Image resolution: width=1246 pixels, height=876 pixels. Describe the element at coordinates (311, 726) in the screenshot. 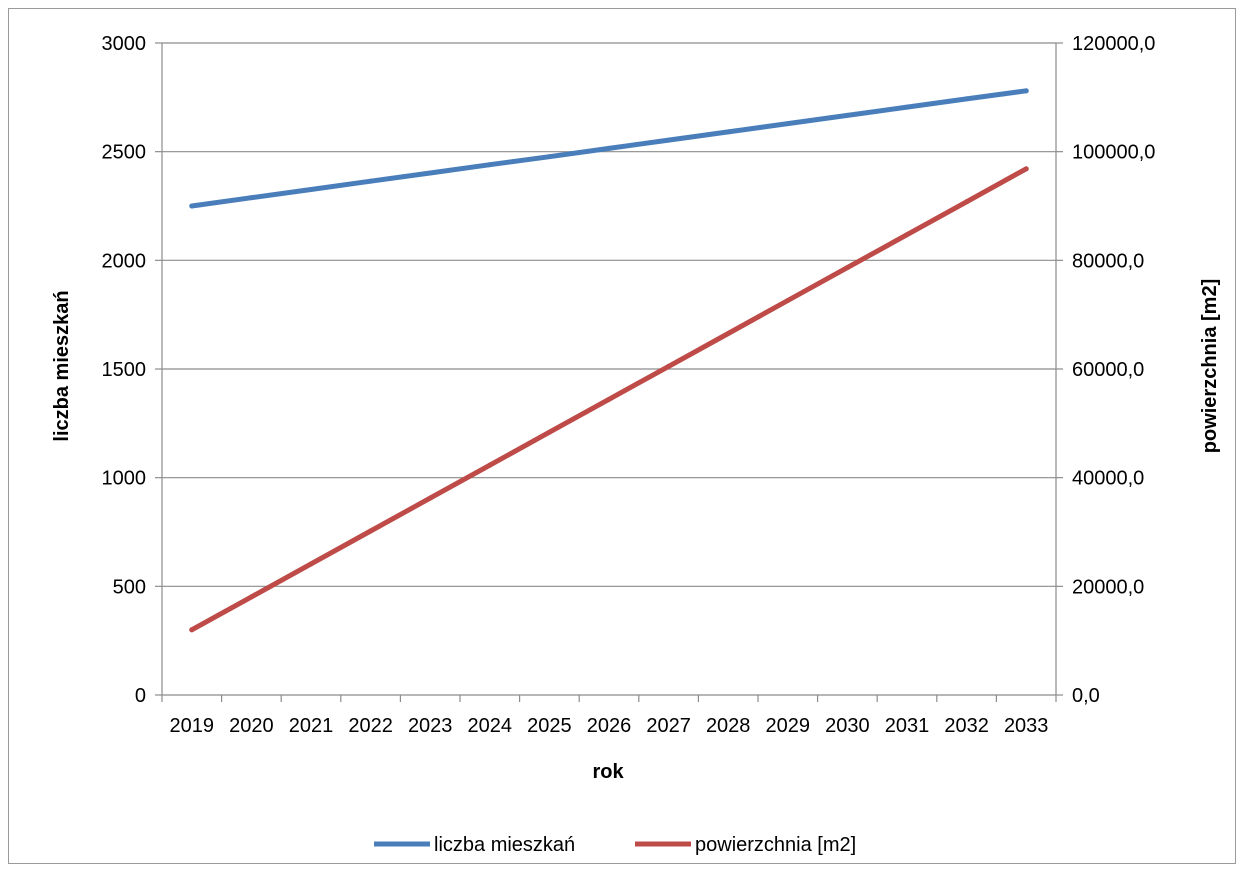

I see `x-tick-label: 2021` at that location.